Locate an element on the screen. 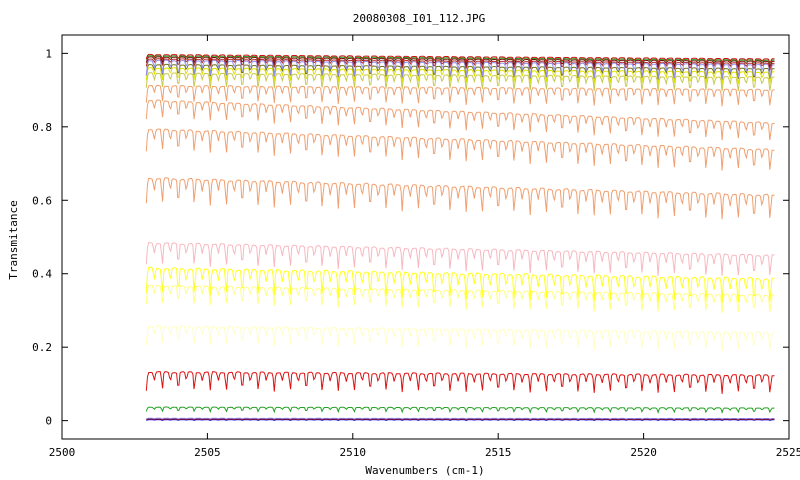 This screenshot has width=800, height=480. y-tick-label: 0.6 is located at coordinates (42, 200).